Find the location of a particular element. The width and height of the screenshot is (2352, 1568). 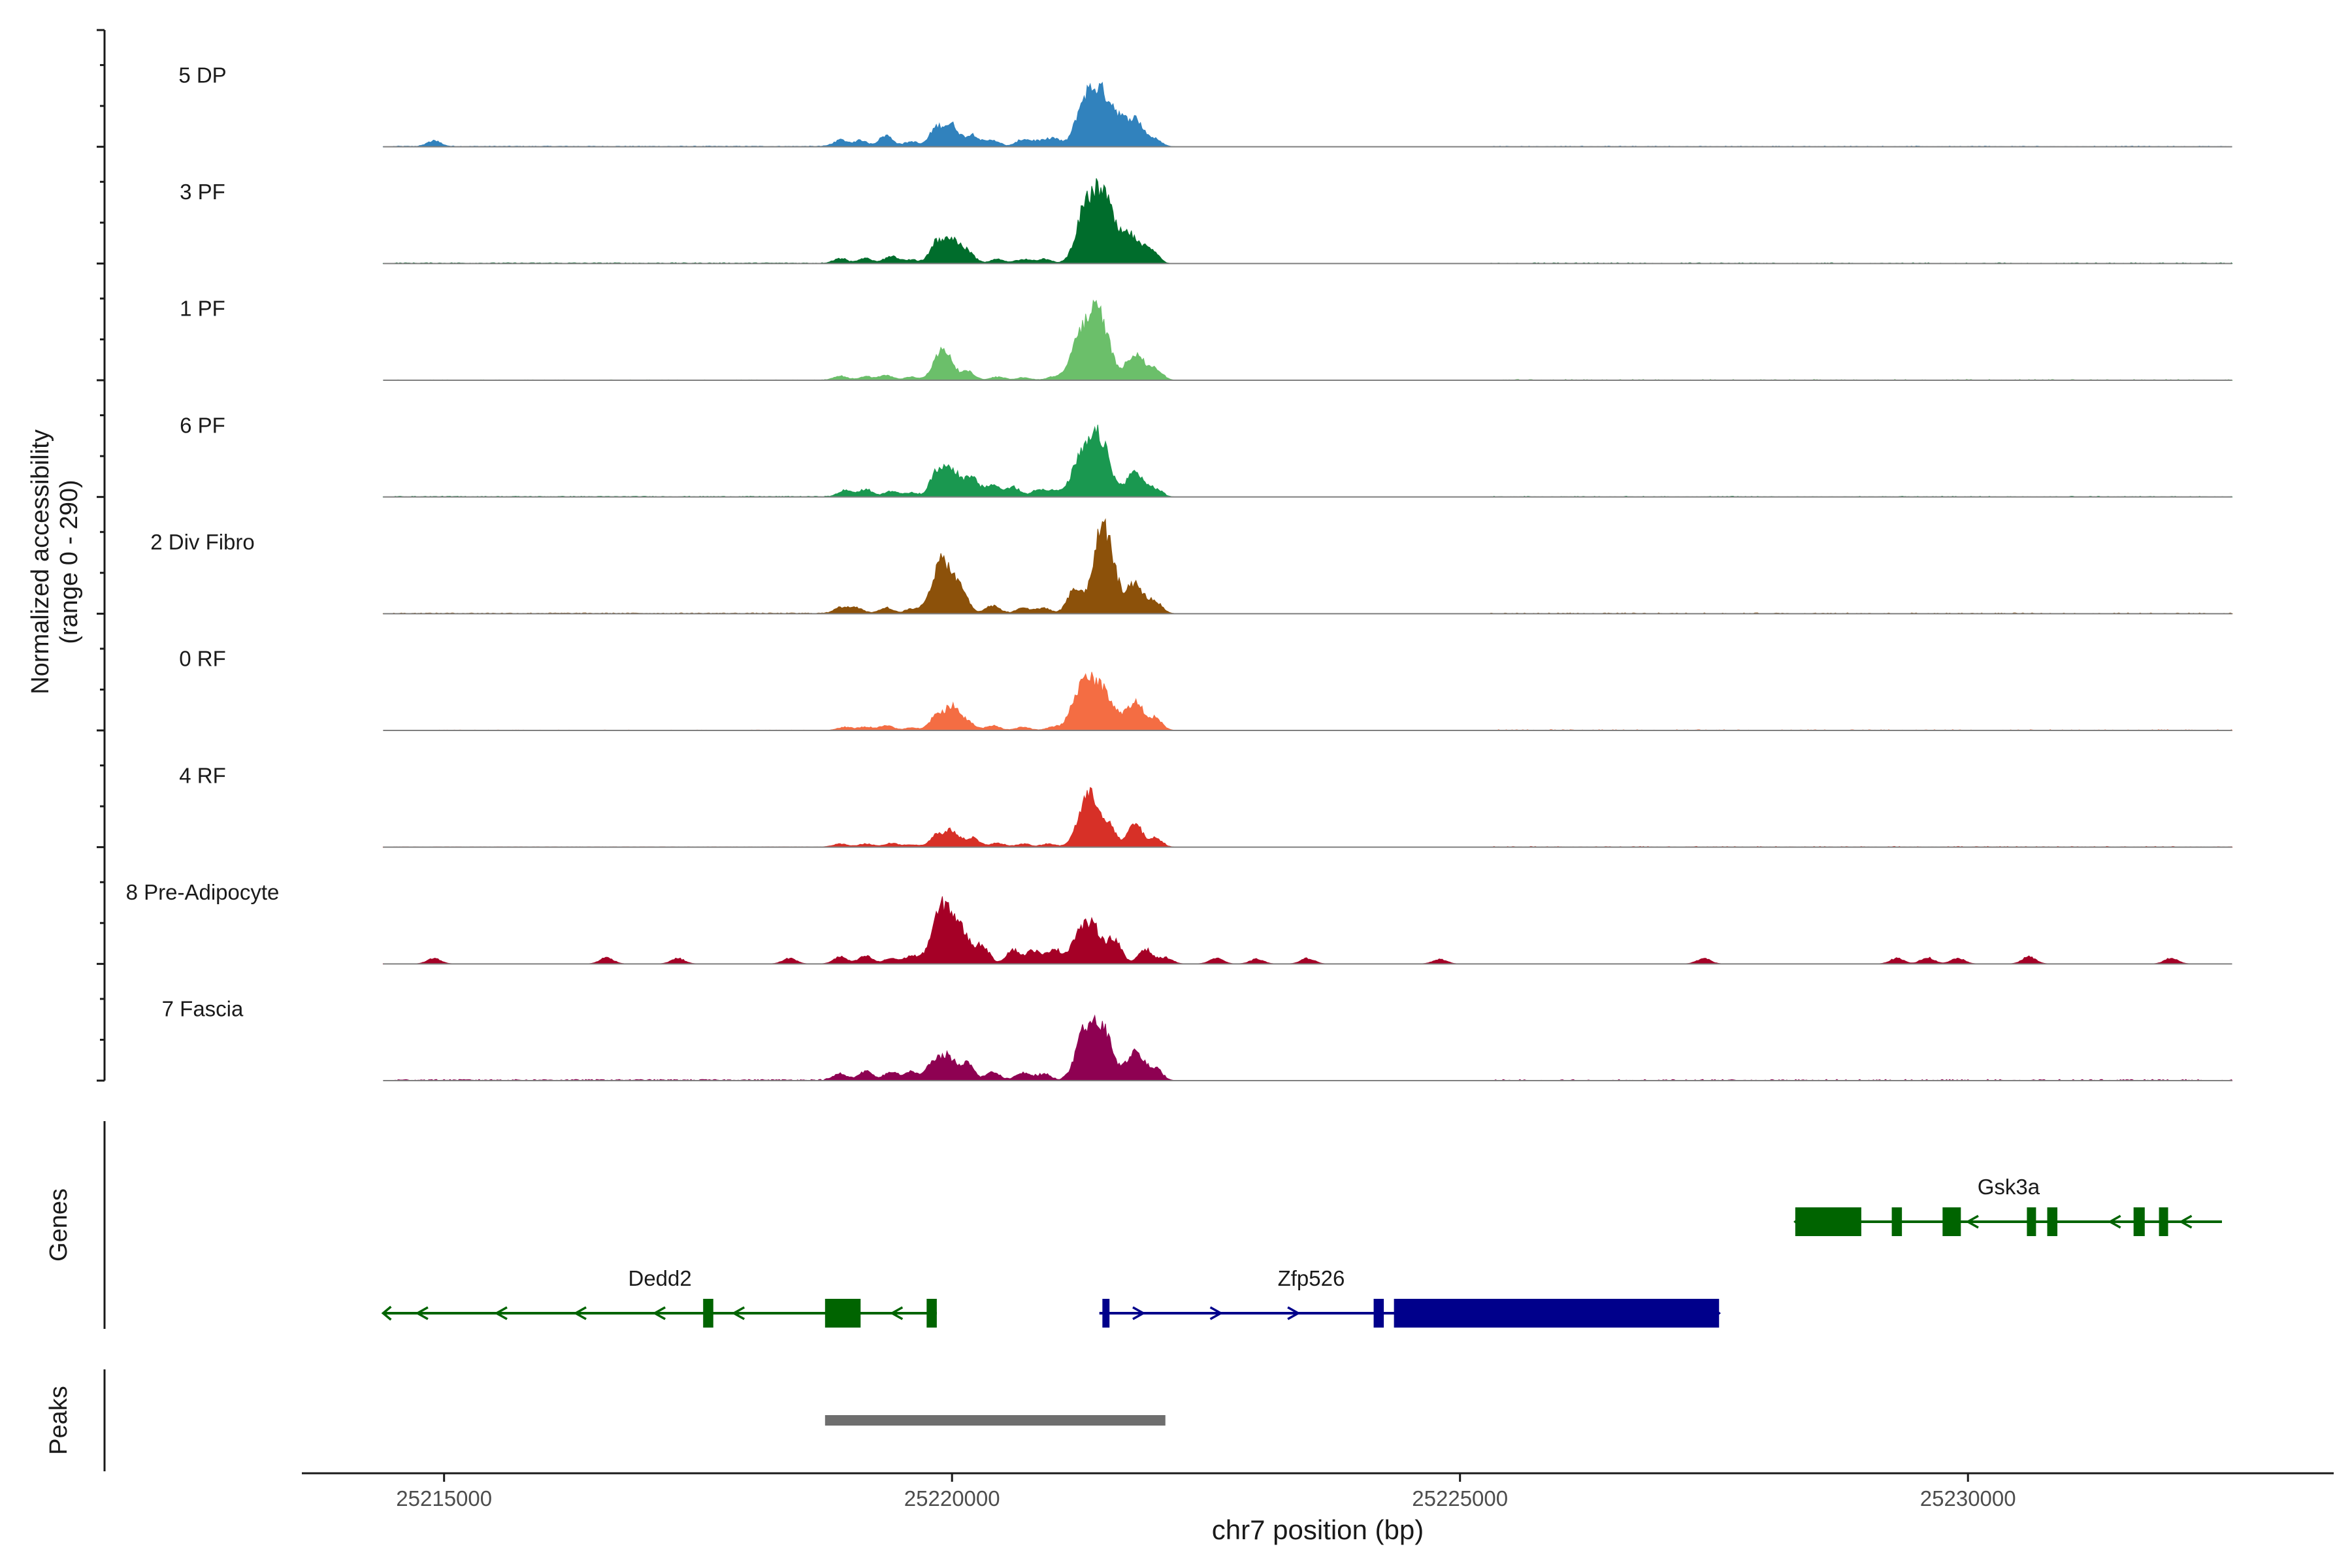

y-axis-label: Normalized accessibility is located at coordinates (40, 561).